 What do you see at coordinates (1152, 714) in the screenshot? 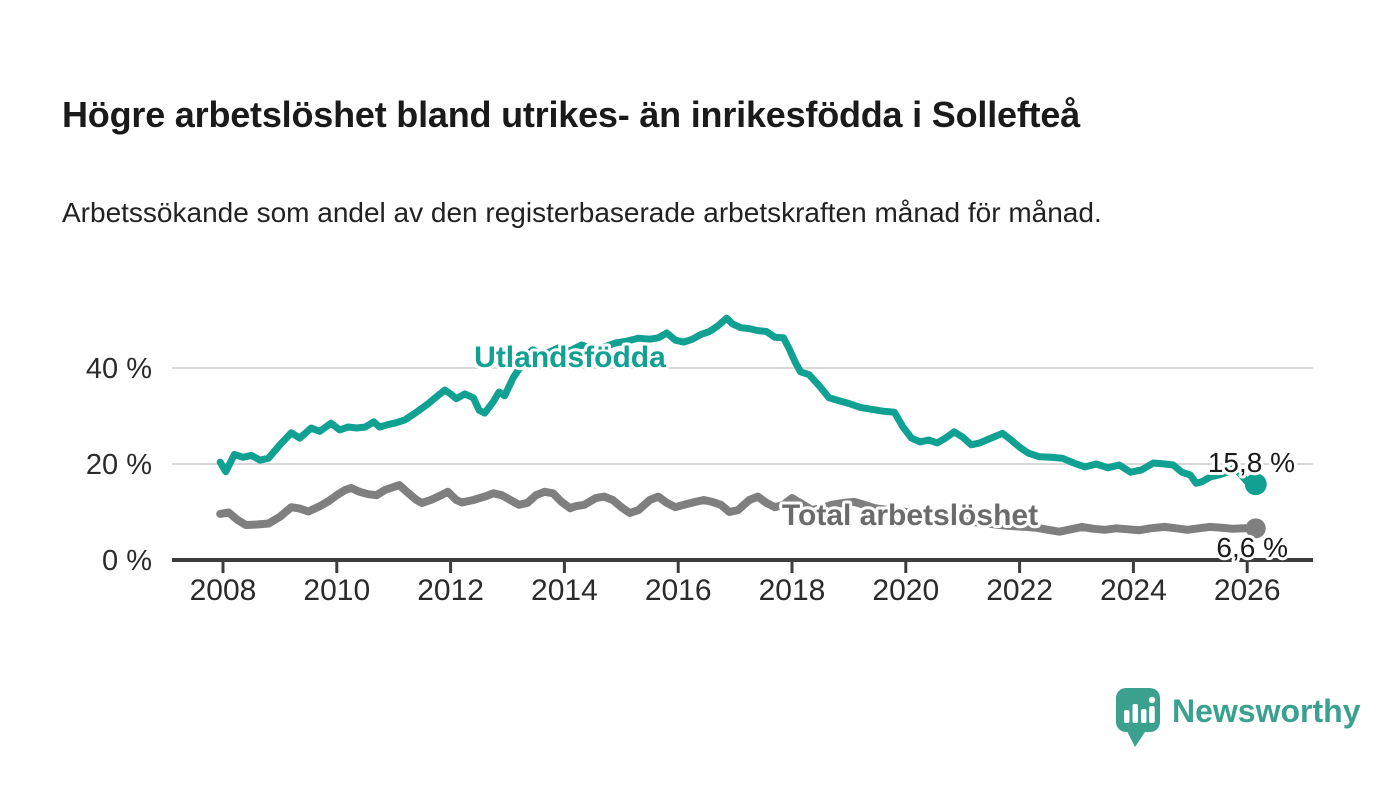
I see `logo-exclamation-bar-icon` at bounding box center [1152, 714].